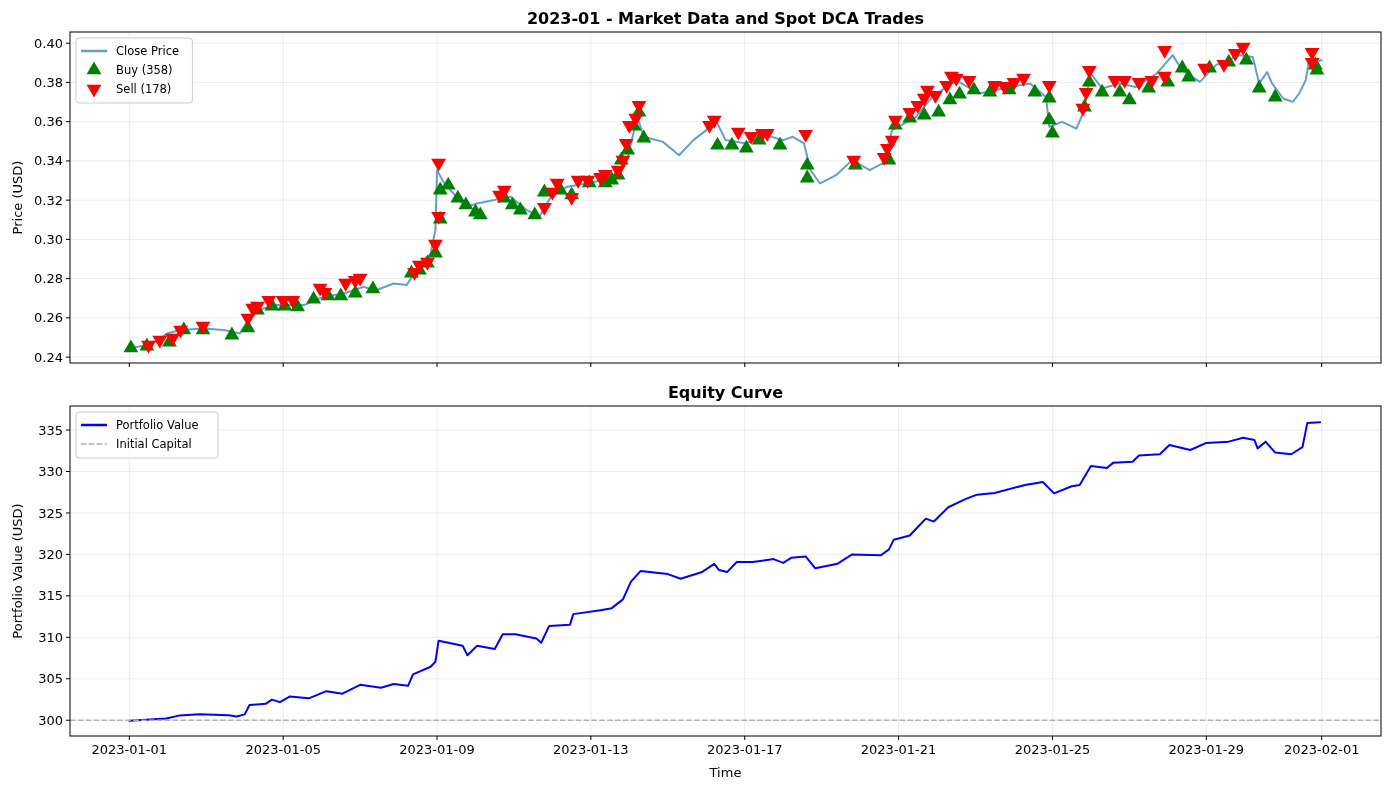 The width and height of the screenshot is (1389, 790). Describe the element at coordinates (50, 472) in the screenshot. I see `y-tick-label: 330` at that location.